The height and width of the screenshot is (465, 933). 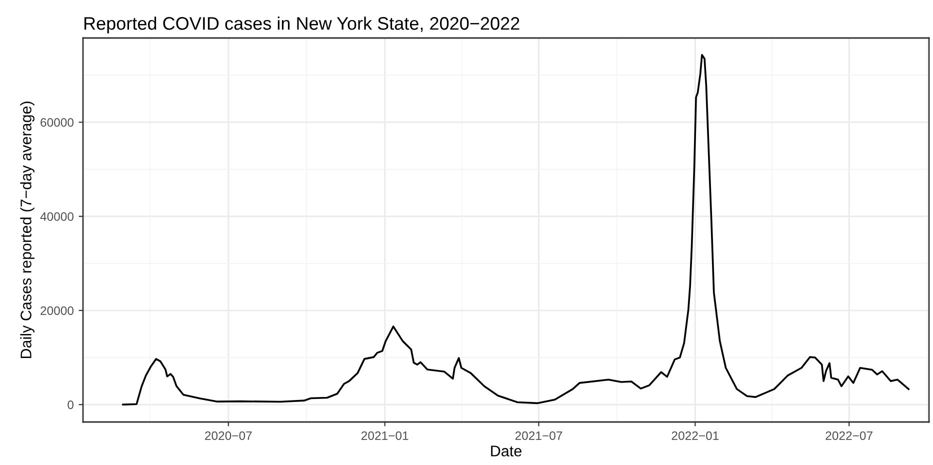 I want to click on y-tick-label: 20000, so click(x=57, y=311).